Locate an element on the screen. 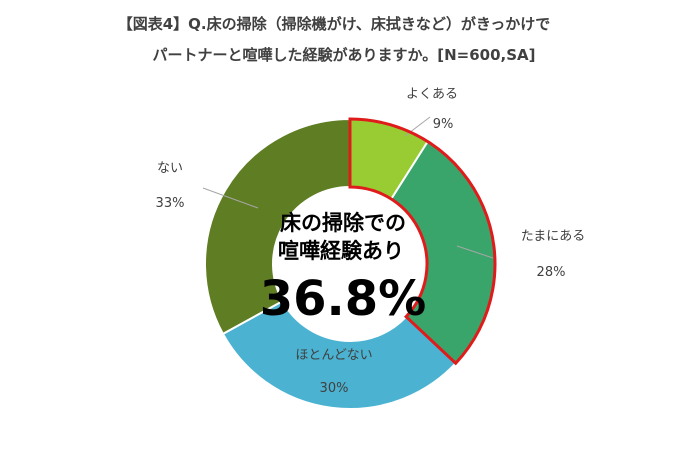 The width and height of the screenshot is (700, 451). slice-label-percent-2: 28% is located at coordinates (551, 272).